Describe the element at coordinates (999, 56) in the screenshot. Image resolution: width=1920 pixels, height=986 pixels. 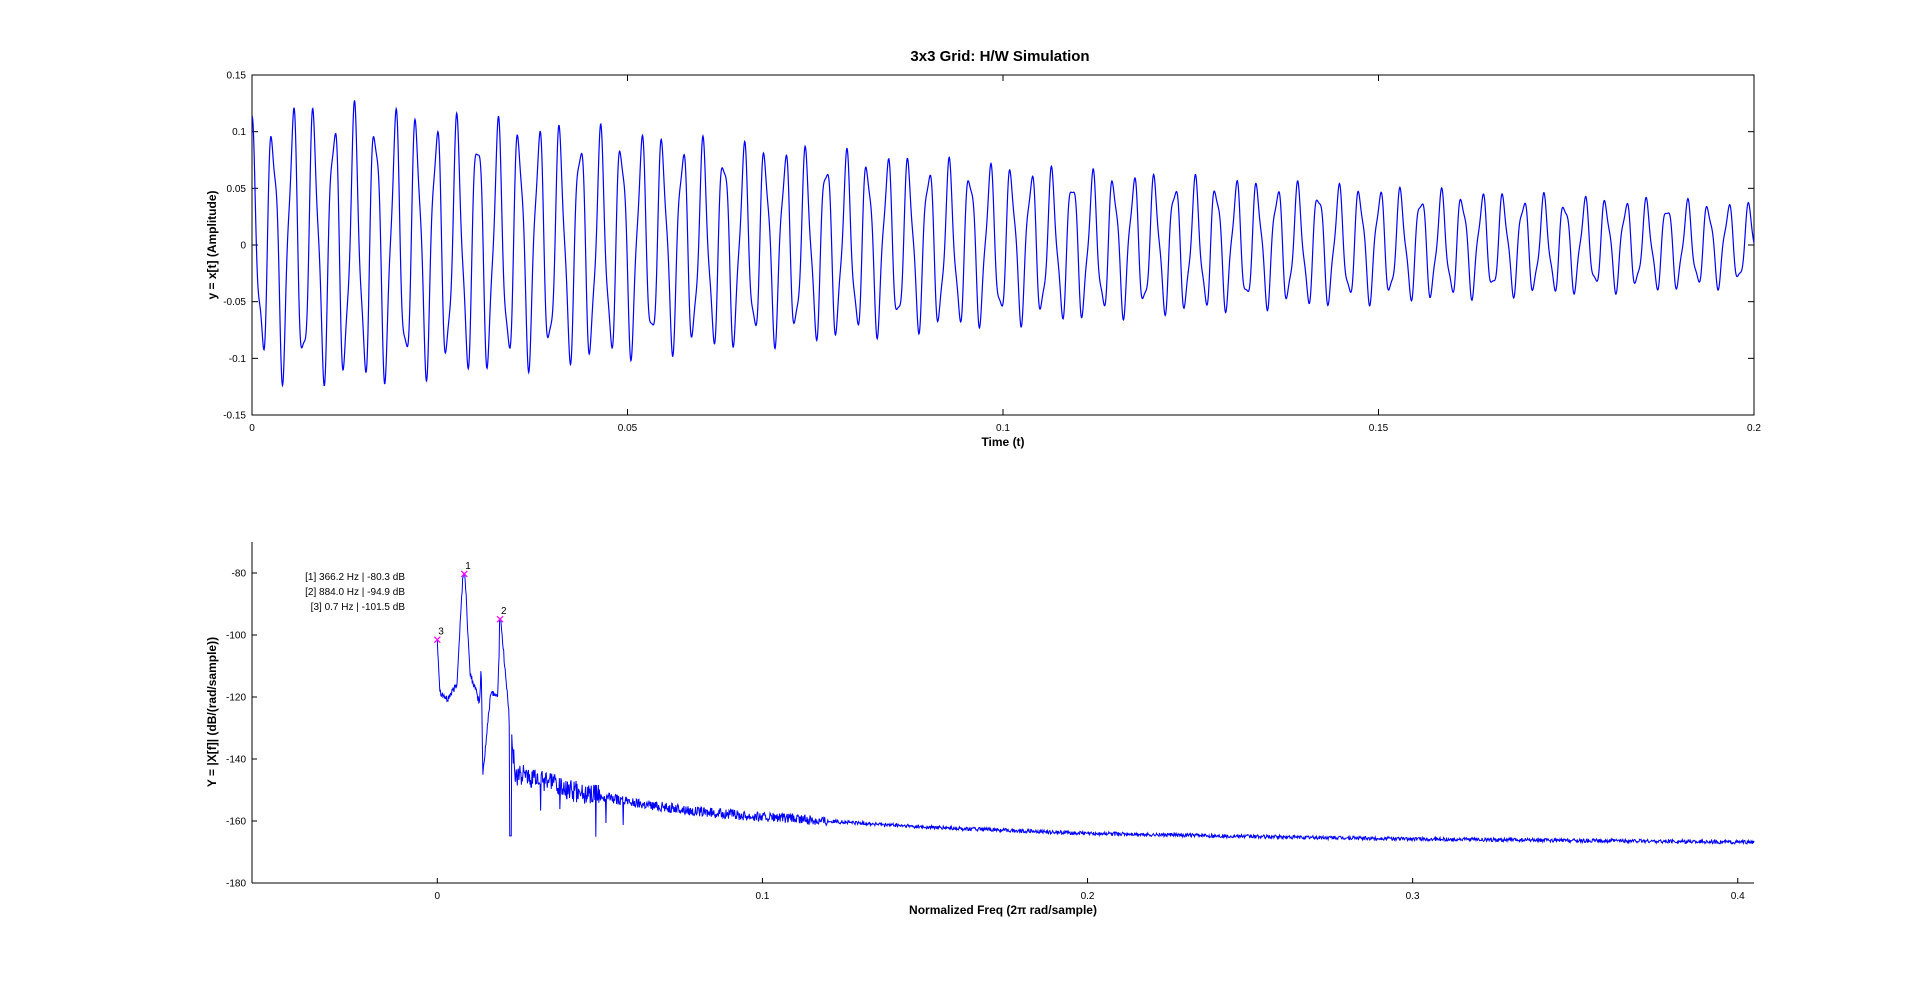
I see `chart-title: 3x3 Grid: H/W Simulation` at that location.